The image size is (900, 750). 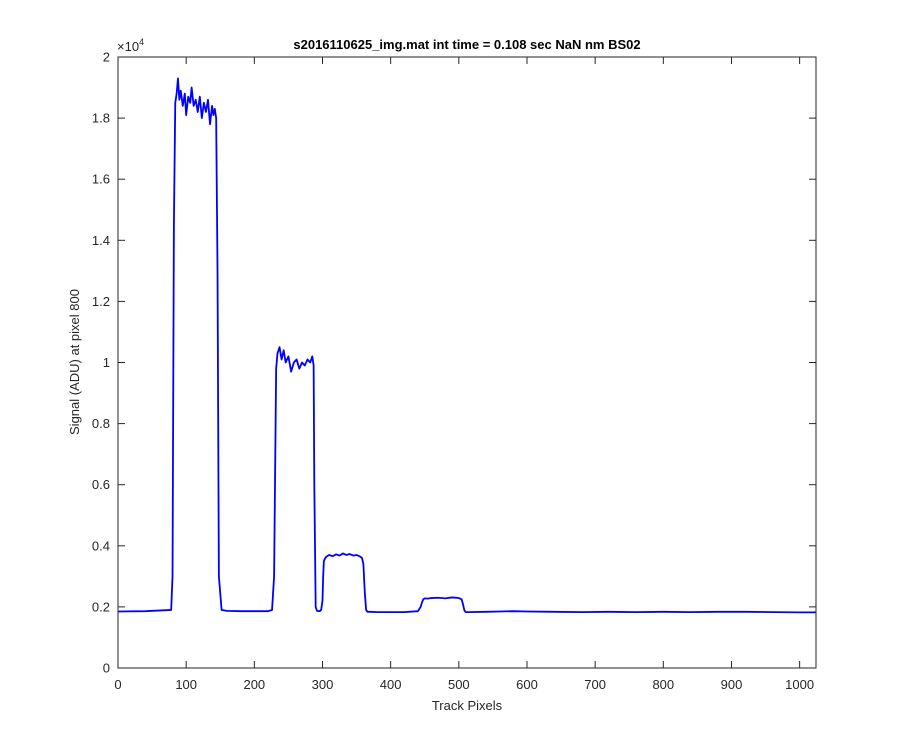 I want to click on y-axis-label: Signal (ADU) at pixel 800, so click(x=74, y=362).